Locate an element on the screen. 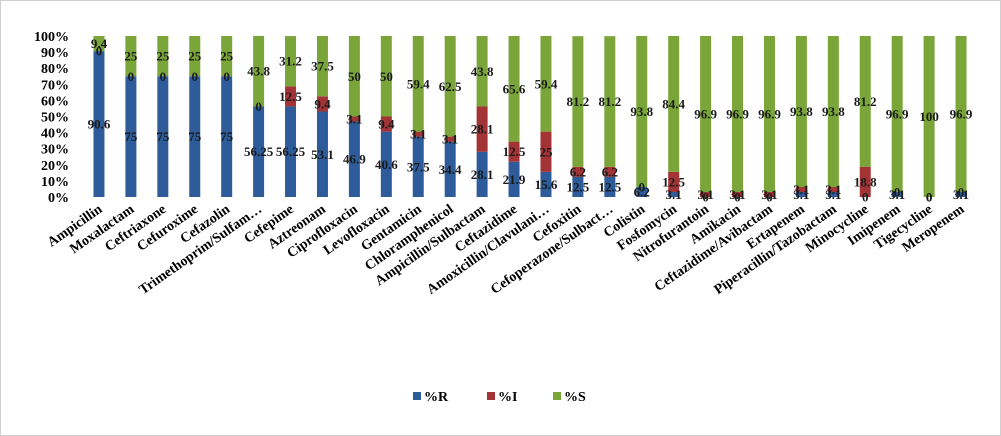 This screenshot has width=1001, height=436. data-label: 15.6 is located at coordinates (546, 184).